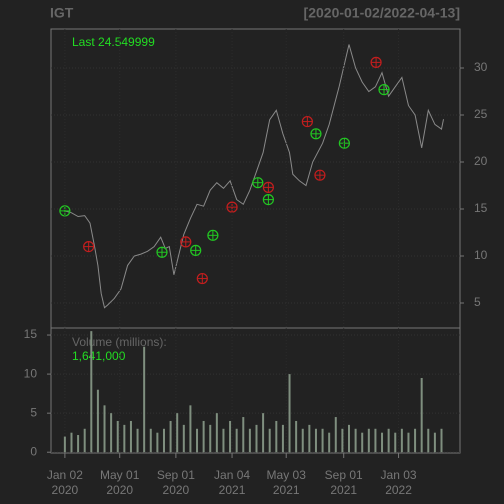 The image size is (504, 504). Describe the element at coordinates (382, 13) in the screenshot. I see `date-range: [2020-01-02/2022-04-13]` at that location.